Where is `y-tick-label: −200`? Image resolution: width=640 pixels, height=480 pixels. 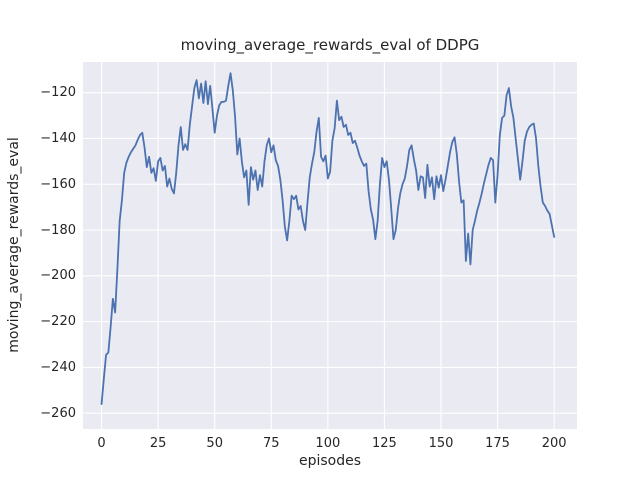
y-tick-label: −200 is located at coordinates (58, 276).